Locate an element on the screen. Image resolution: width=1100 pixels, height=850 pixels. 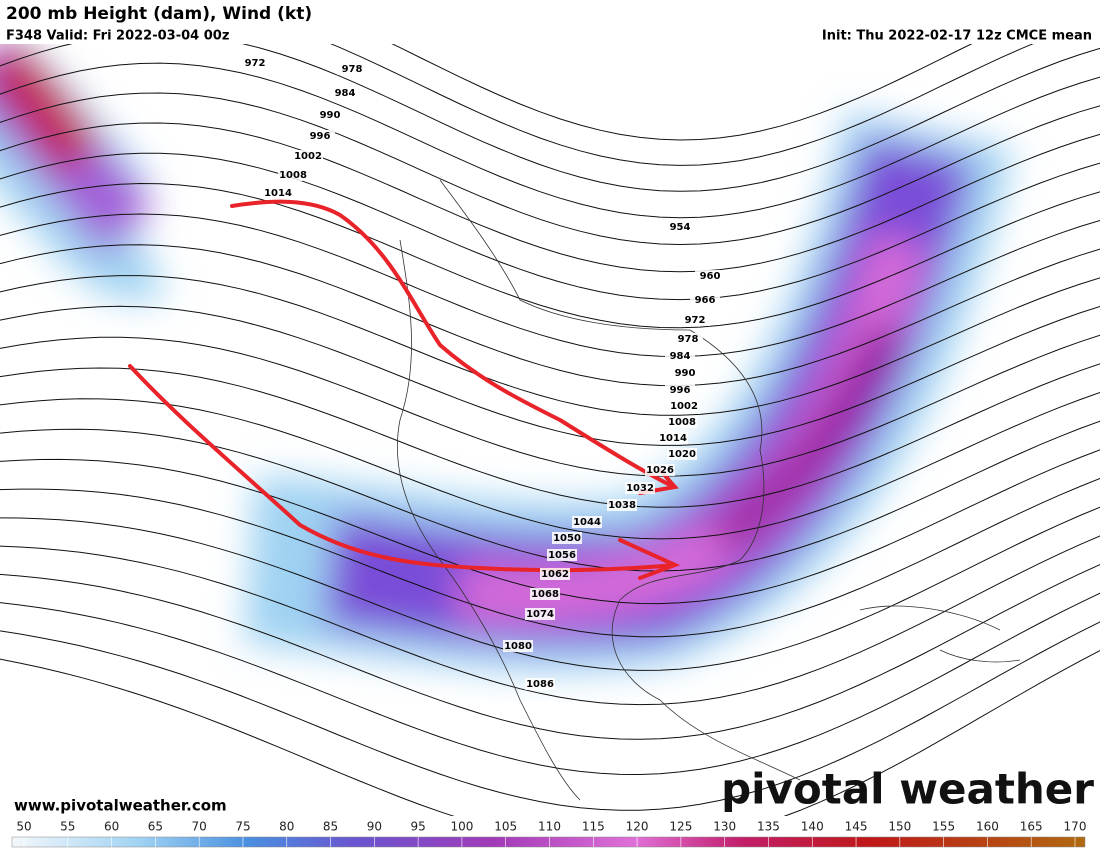
website: www.pivotalweather.com is located at coordinates (120, 806).